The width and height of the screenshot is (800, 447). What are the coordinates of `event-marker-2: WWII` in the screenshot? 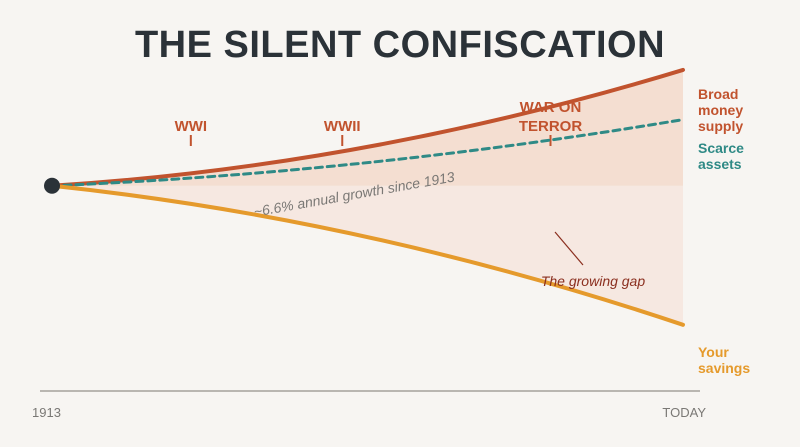 It's located at (342, 132).